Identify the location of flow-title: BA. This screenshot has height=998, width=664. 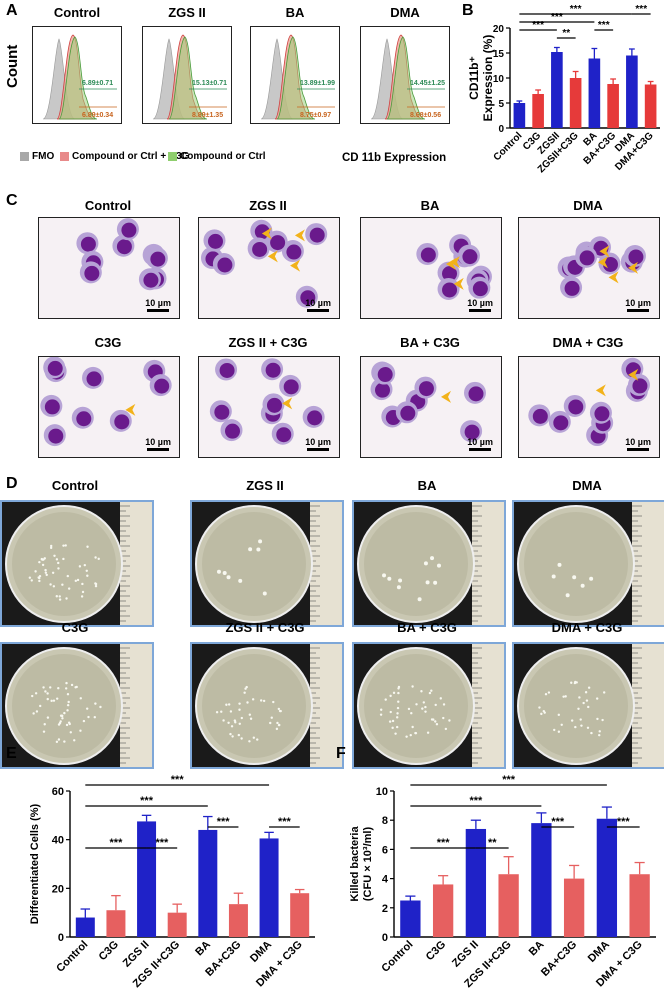
(295, 12).